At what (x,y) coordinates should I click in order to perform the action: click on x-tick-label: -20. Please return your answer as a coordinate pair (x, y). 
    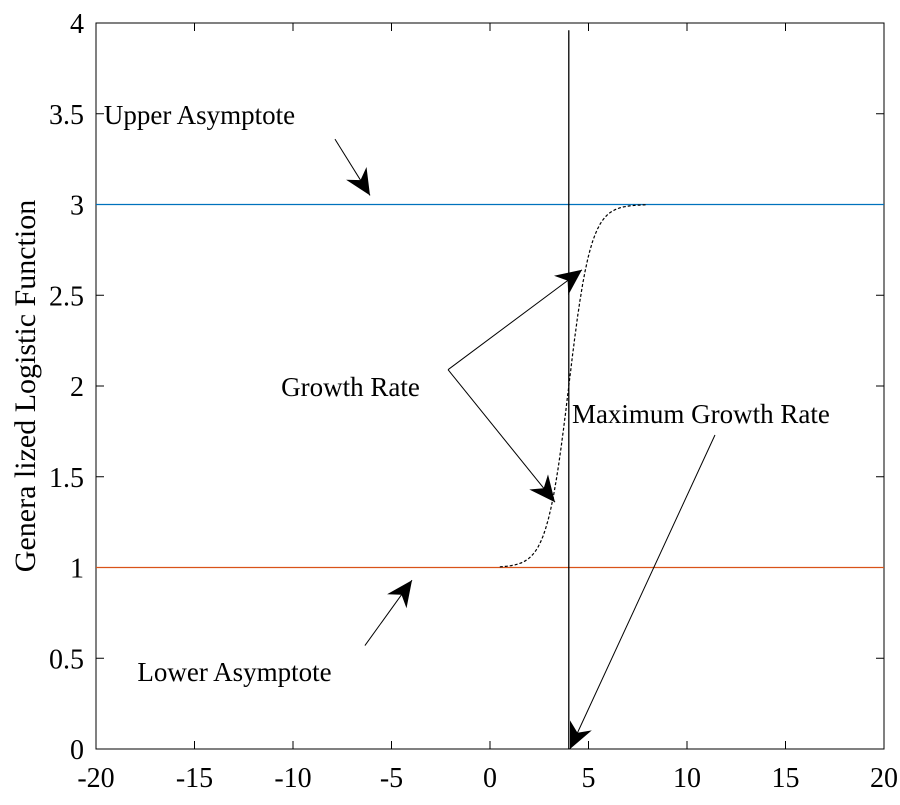
    Looking at the image, I should click on (95, 778).